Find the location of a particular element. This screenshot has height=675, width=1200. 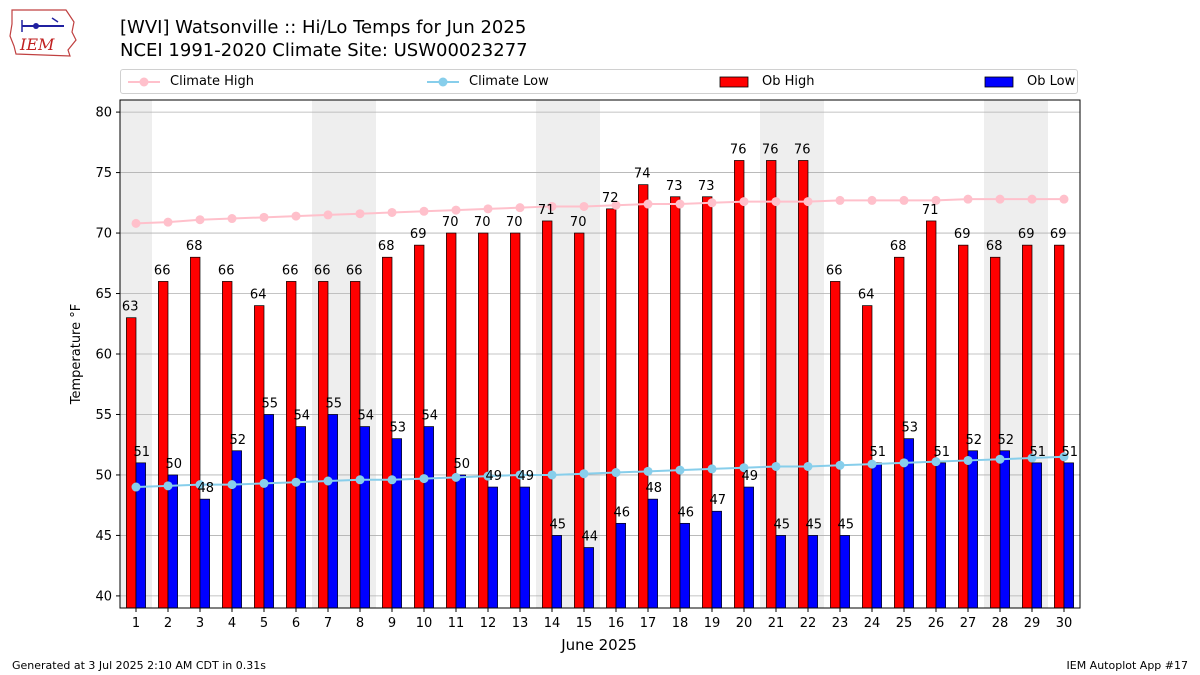

x-tick-label-24: 24 is located at coordinates (872, 623).